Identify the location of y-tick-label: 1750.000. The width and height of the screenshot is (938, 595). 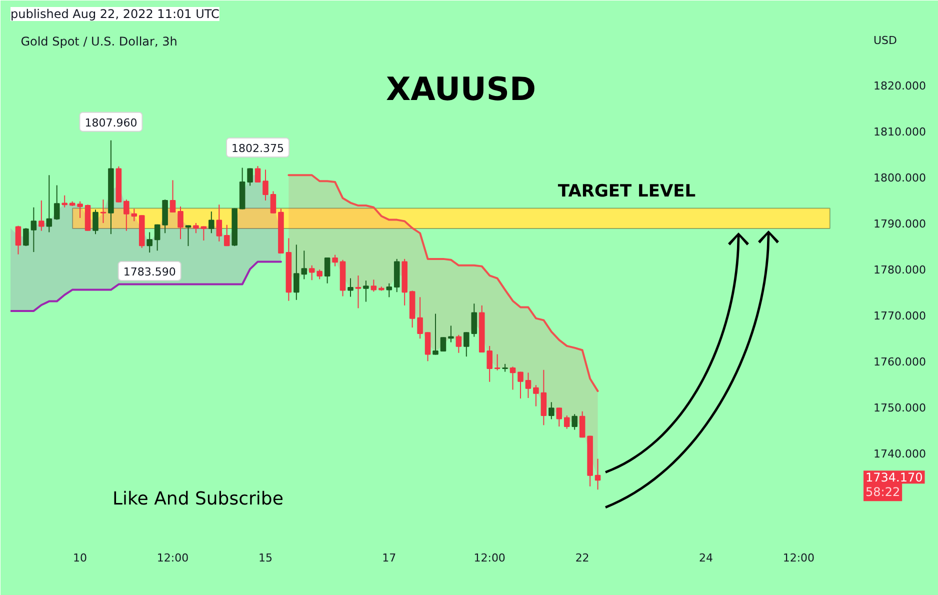
(900, 408).